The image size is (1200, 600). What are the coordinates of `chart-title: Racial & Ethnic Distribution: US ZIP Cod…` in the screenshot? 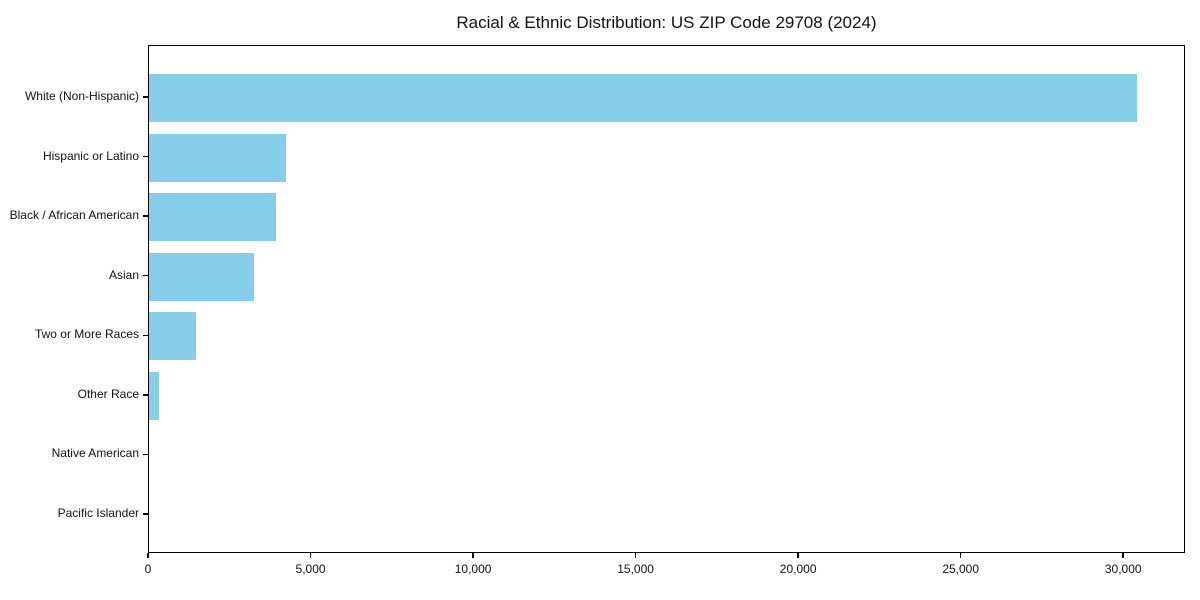 It's located at (666, 22).